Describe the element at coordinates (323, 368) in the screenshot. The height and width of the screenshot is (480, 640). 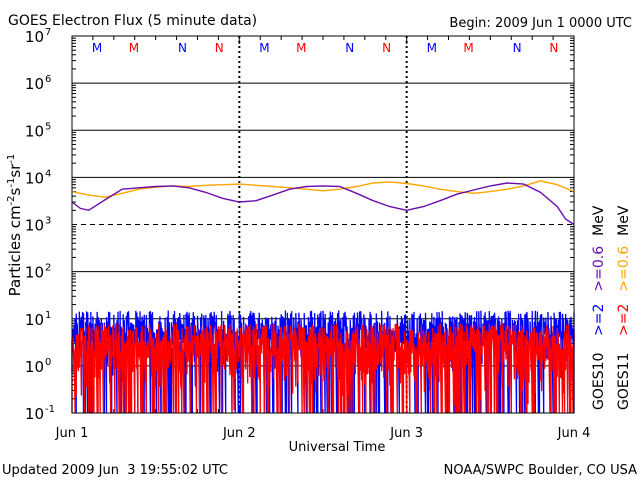
I see `series-goes11-2mev` at that location.